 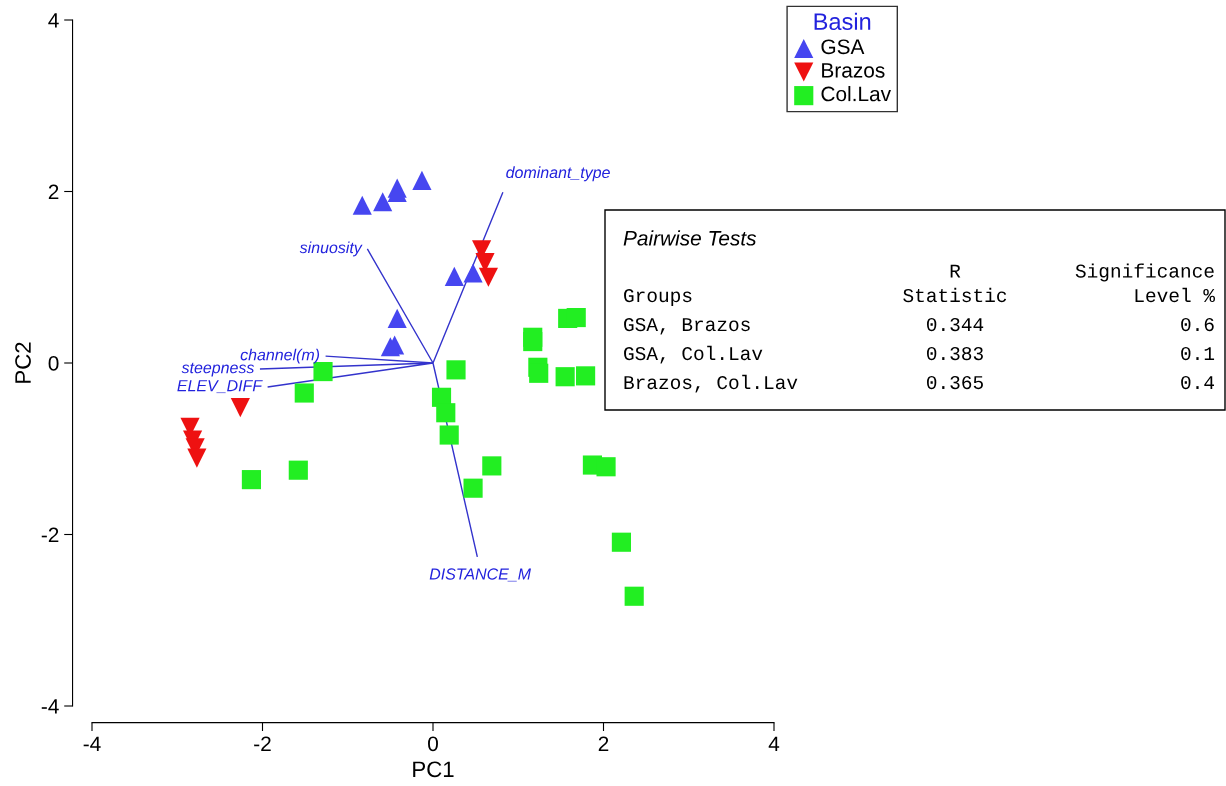 What do you see at coordinates (53, 363) in the screenshot?
I see `y-tick-label: 0` at bounding box center [53, 363].